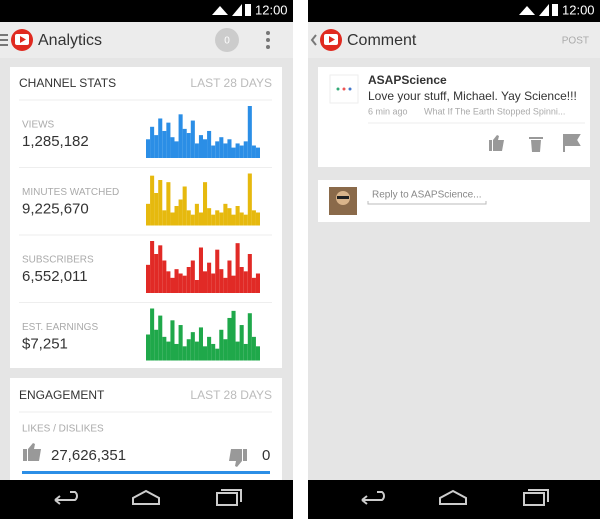 The width and height of the screenshot is (600, 519). I want to click on badge, so click(227, 40).